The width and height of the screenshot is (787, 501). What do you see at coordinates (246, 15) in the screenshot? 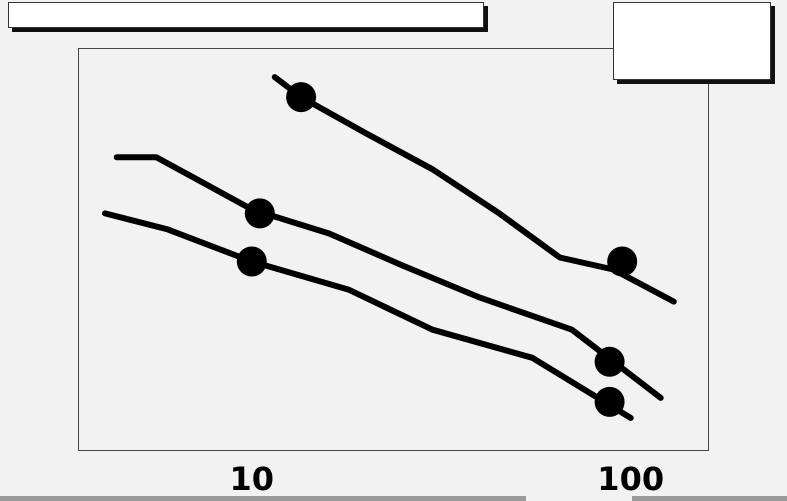
I see `chart-title-box` at bounding box center [246, 15].